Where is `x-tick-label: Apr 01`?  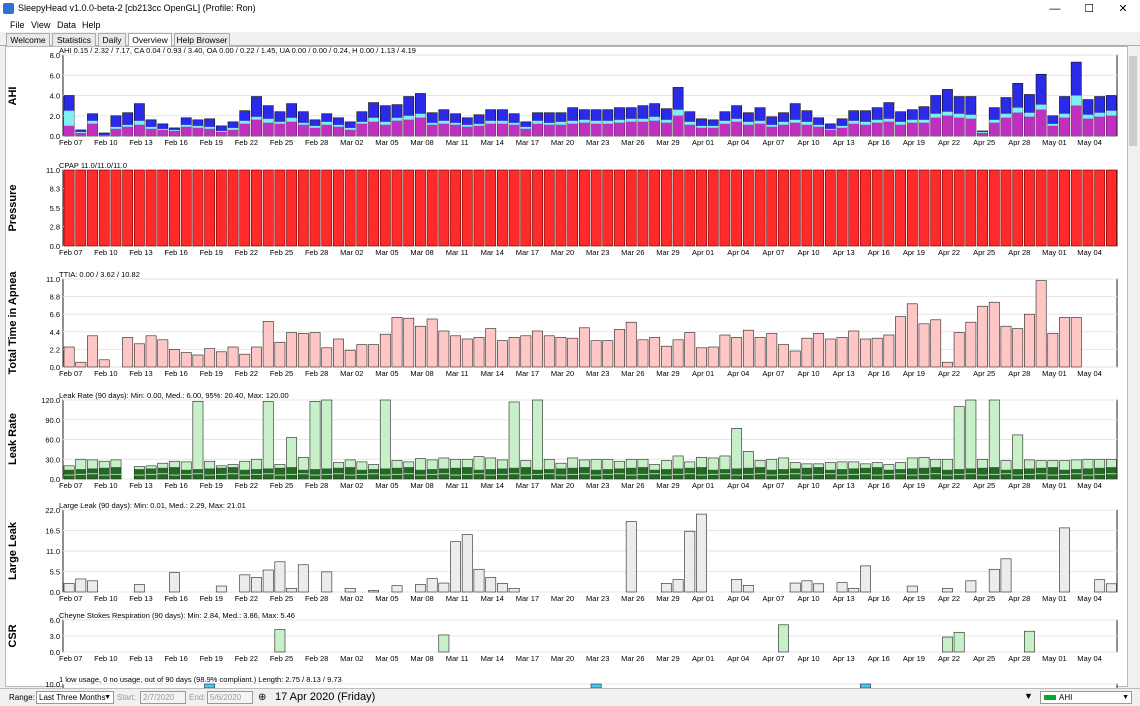 x-tick-label: Apr 01 is located at coordinates (703, 373).